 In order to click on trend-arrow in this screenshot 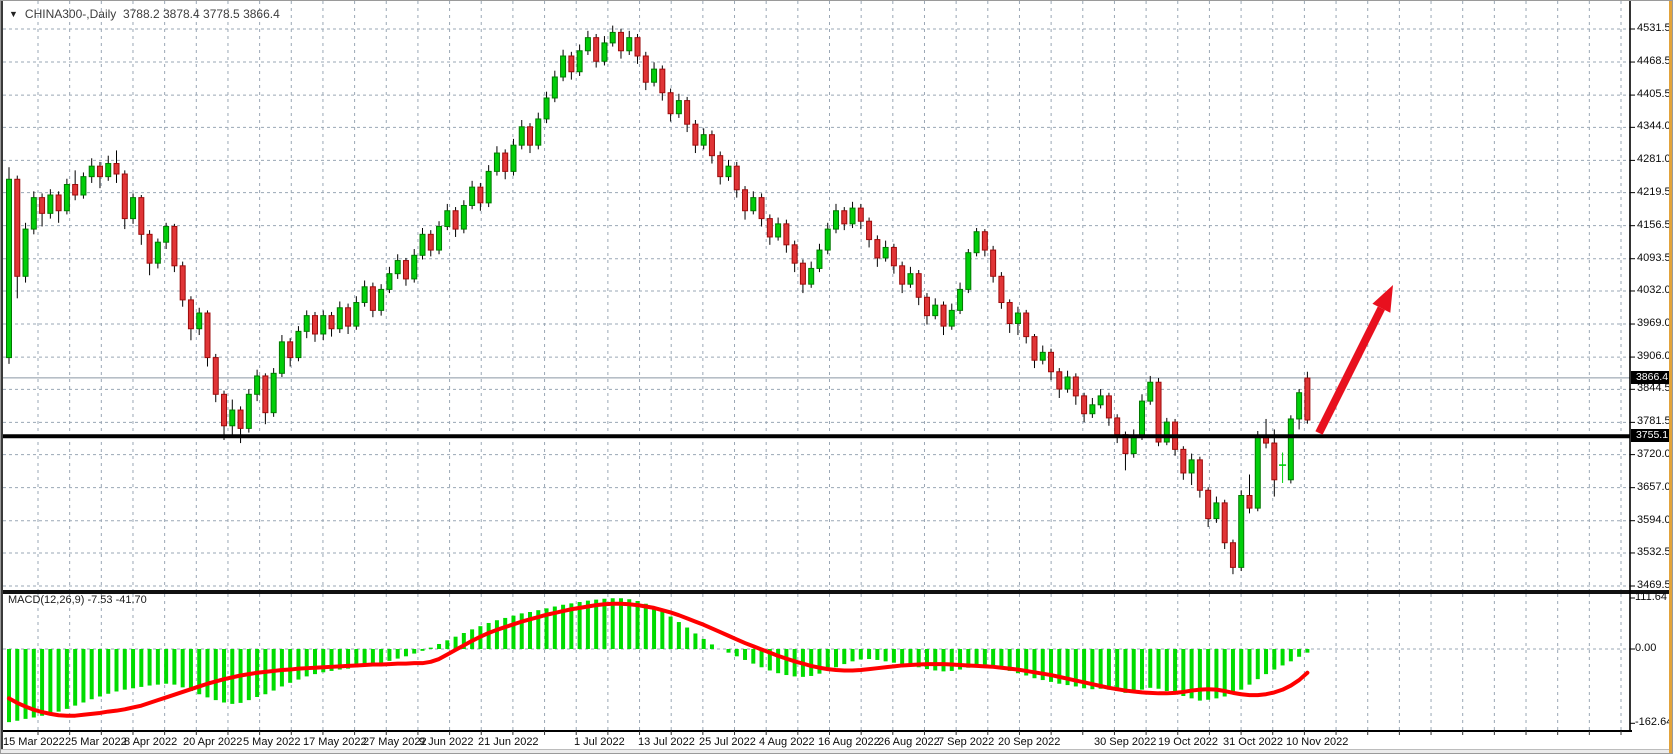, I will do `click(1354, 360)`.